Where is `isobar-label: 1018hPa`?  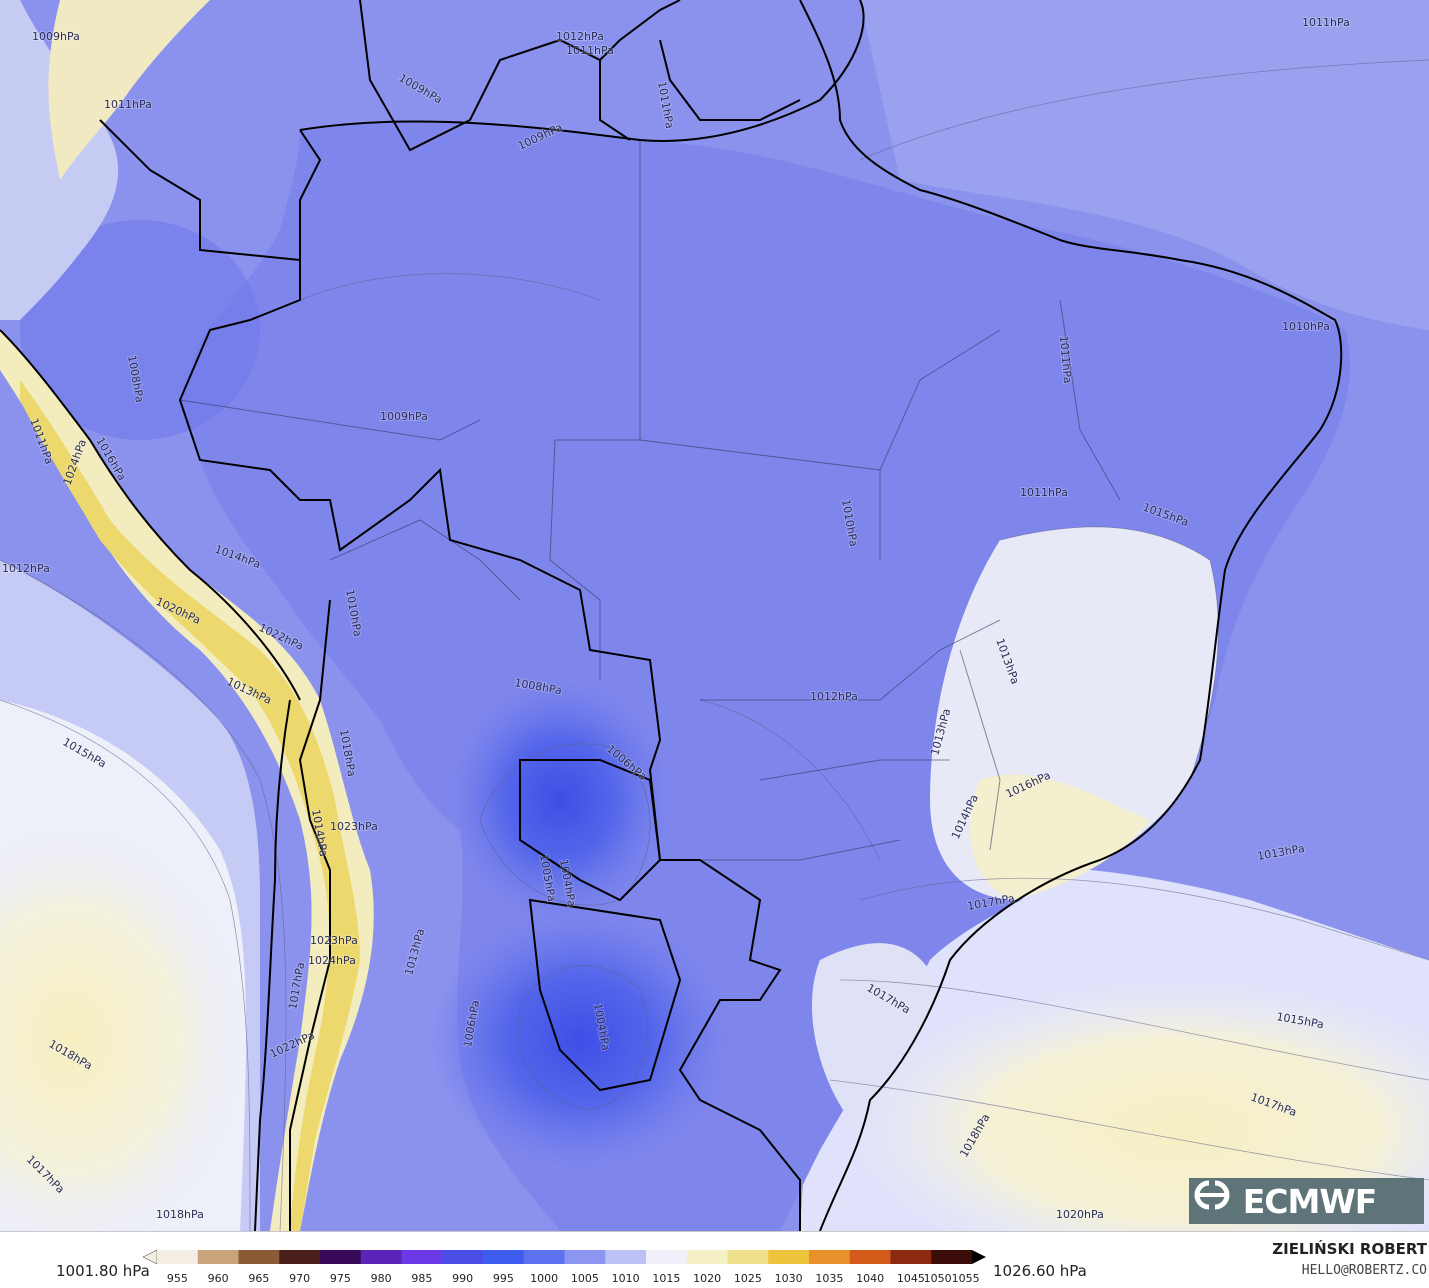 isobar-label: 1018hPa is located at coordinates (180, 1214).